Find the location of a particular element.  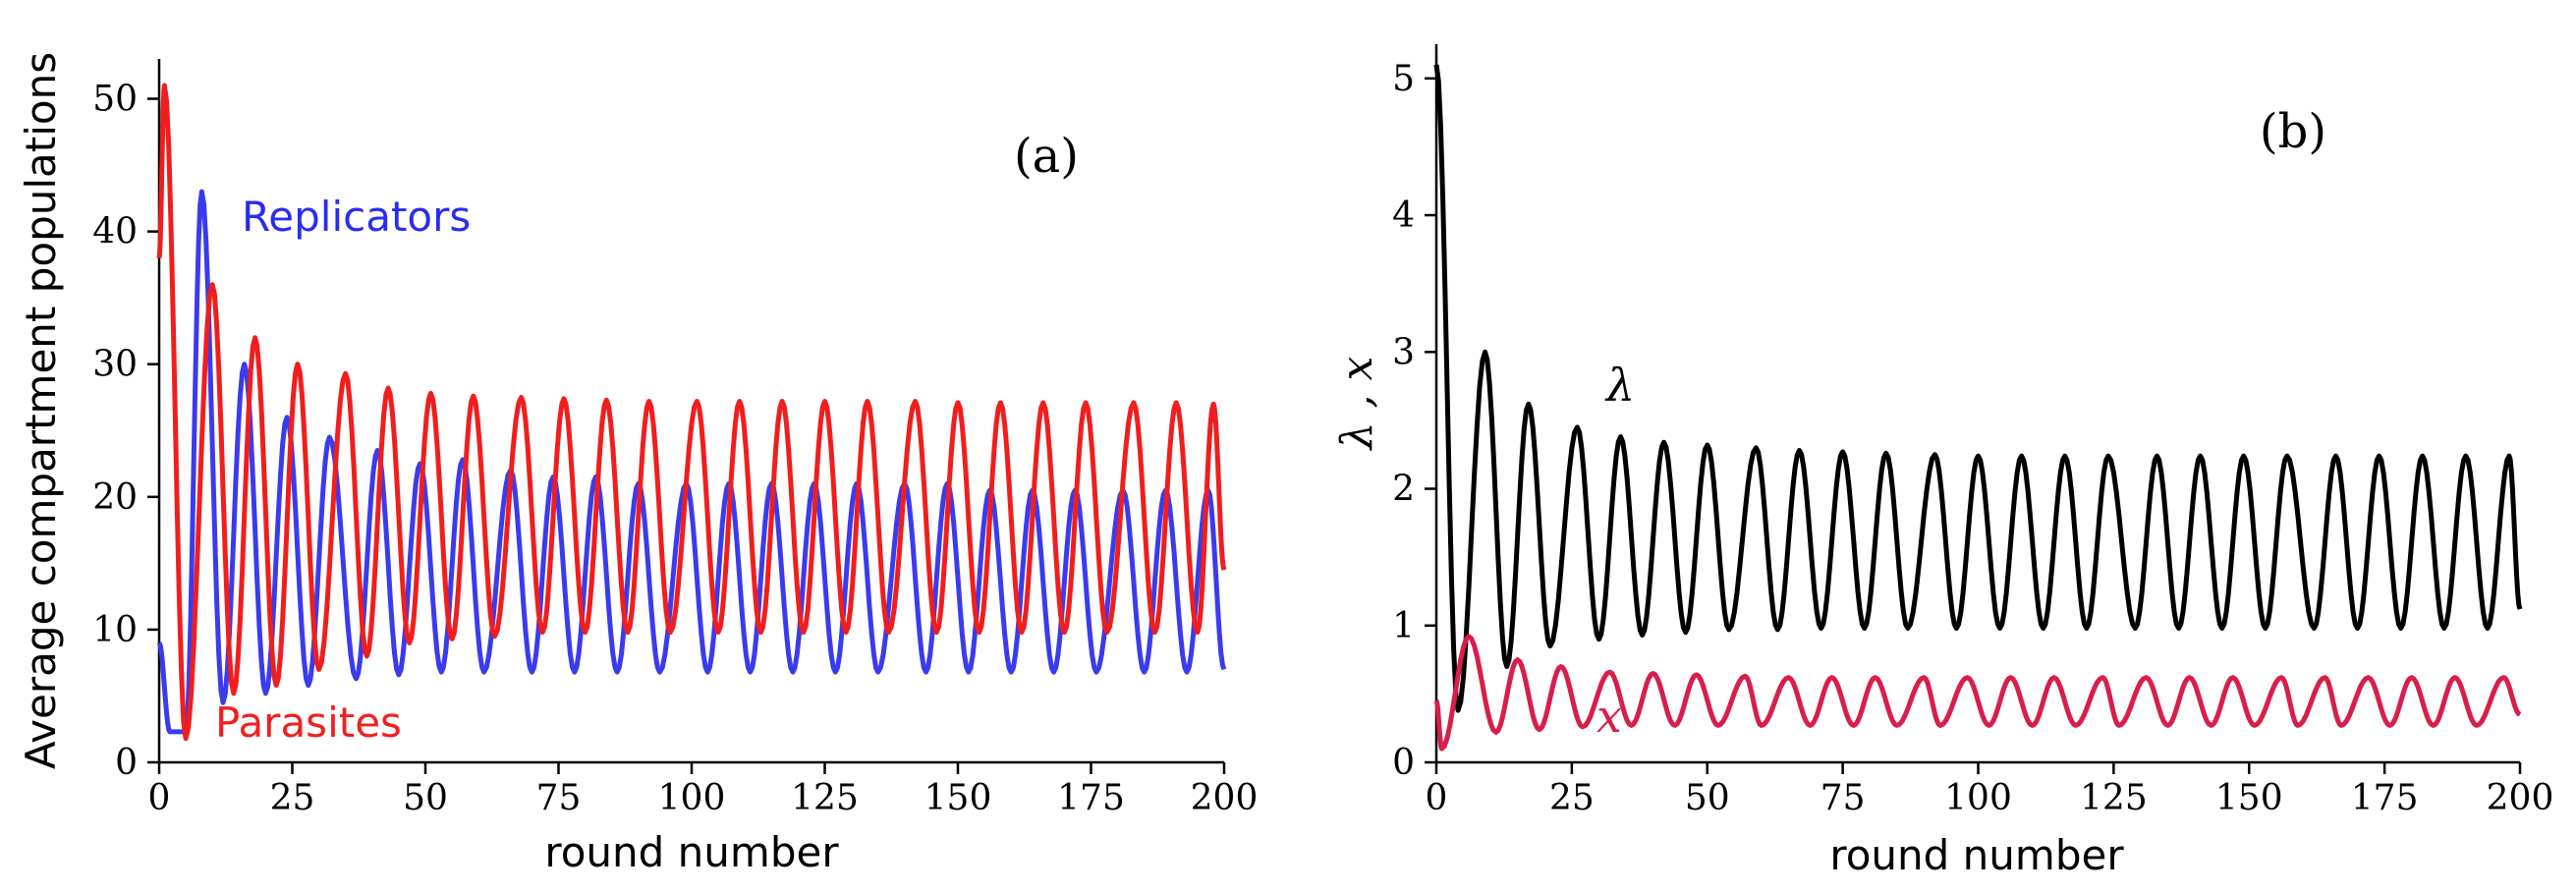

y-tick-label: 50 is located at coordinates (115, 100).